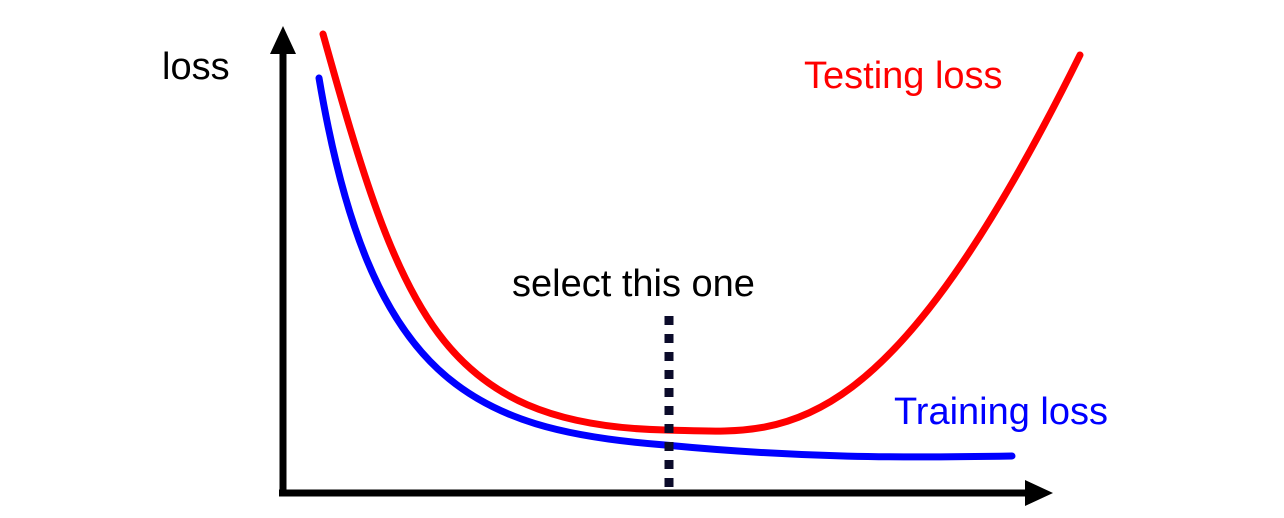 The height and width of the screenshot is (518, 1284). What do you see at coordinates (1001, 412) in the screenshot?
I see `training-loss-label: Training loss` at bounding box center [1001, 412].